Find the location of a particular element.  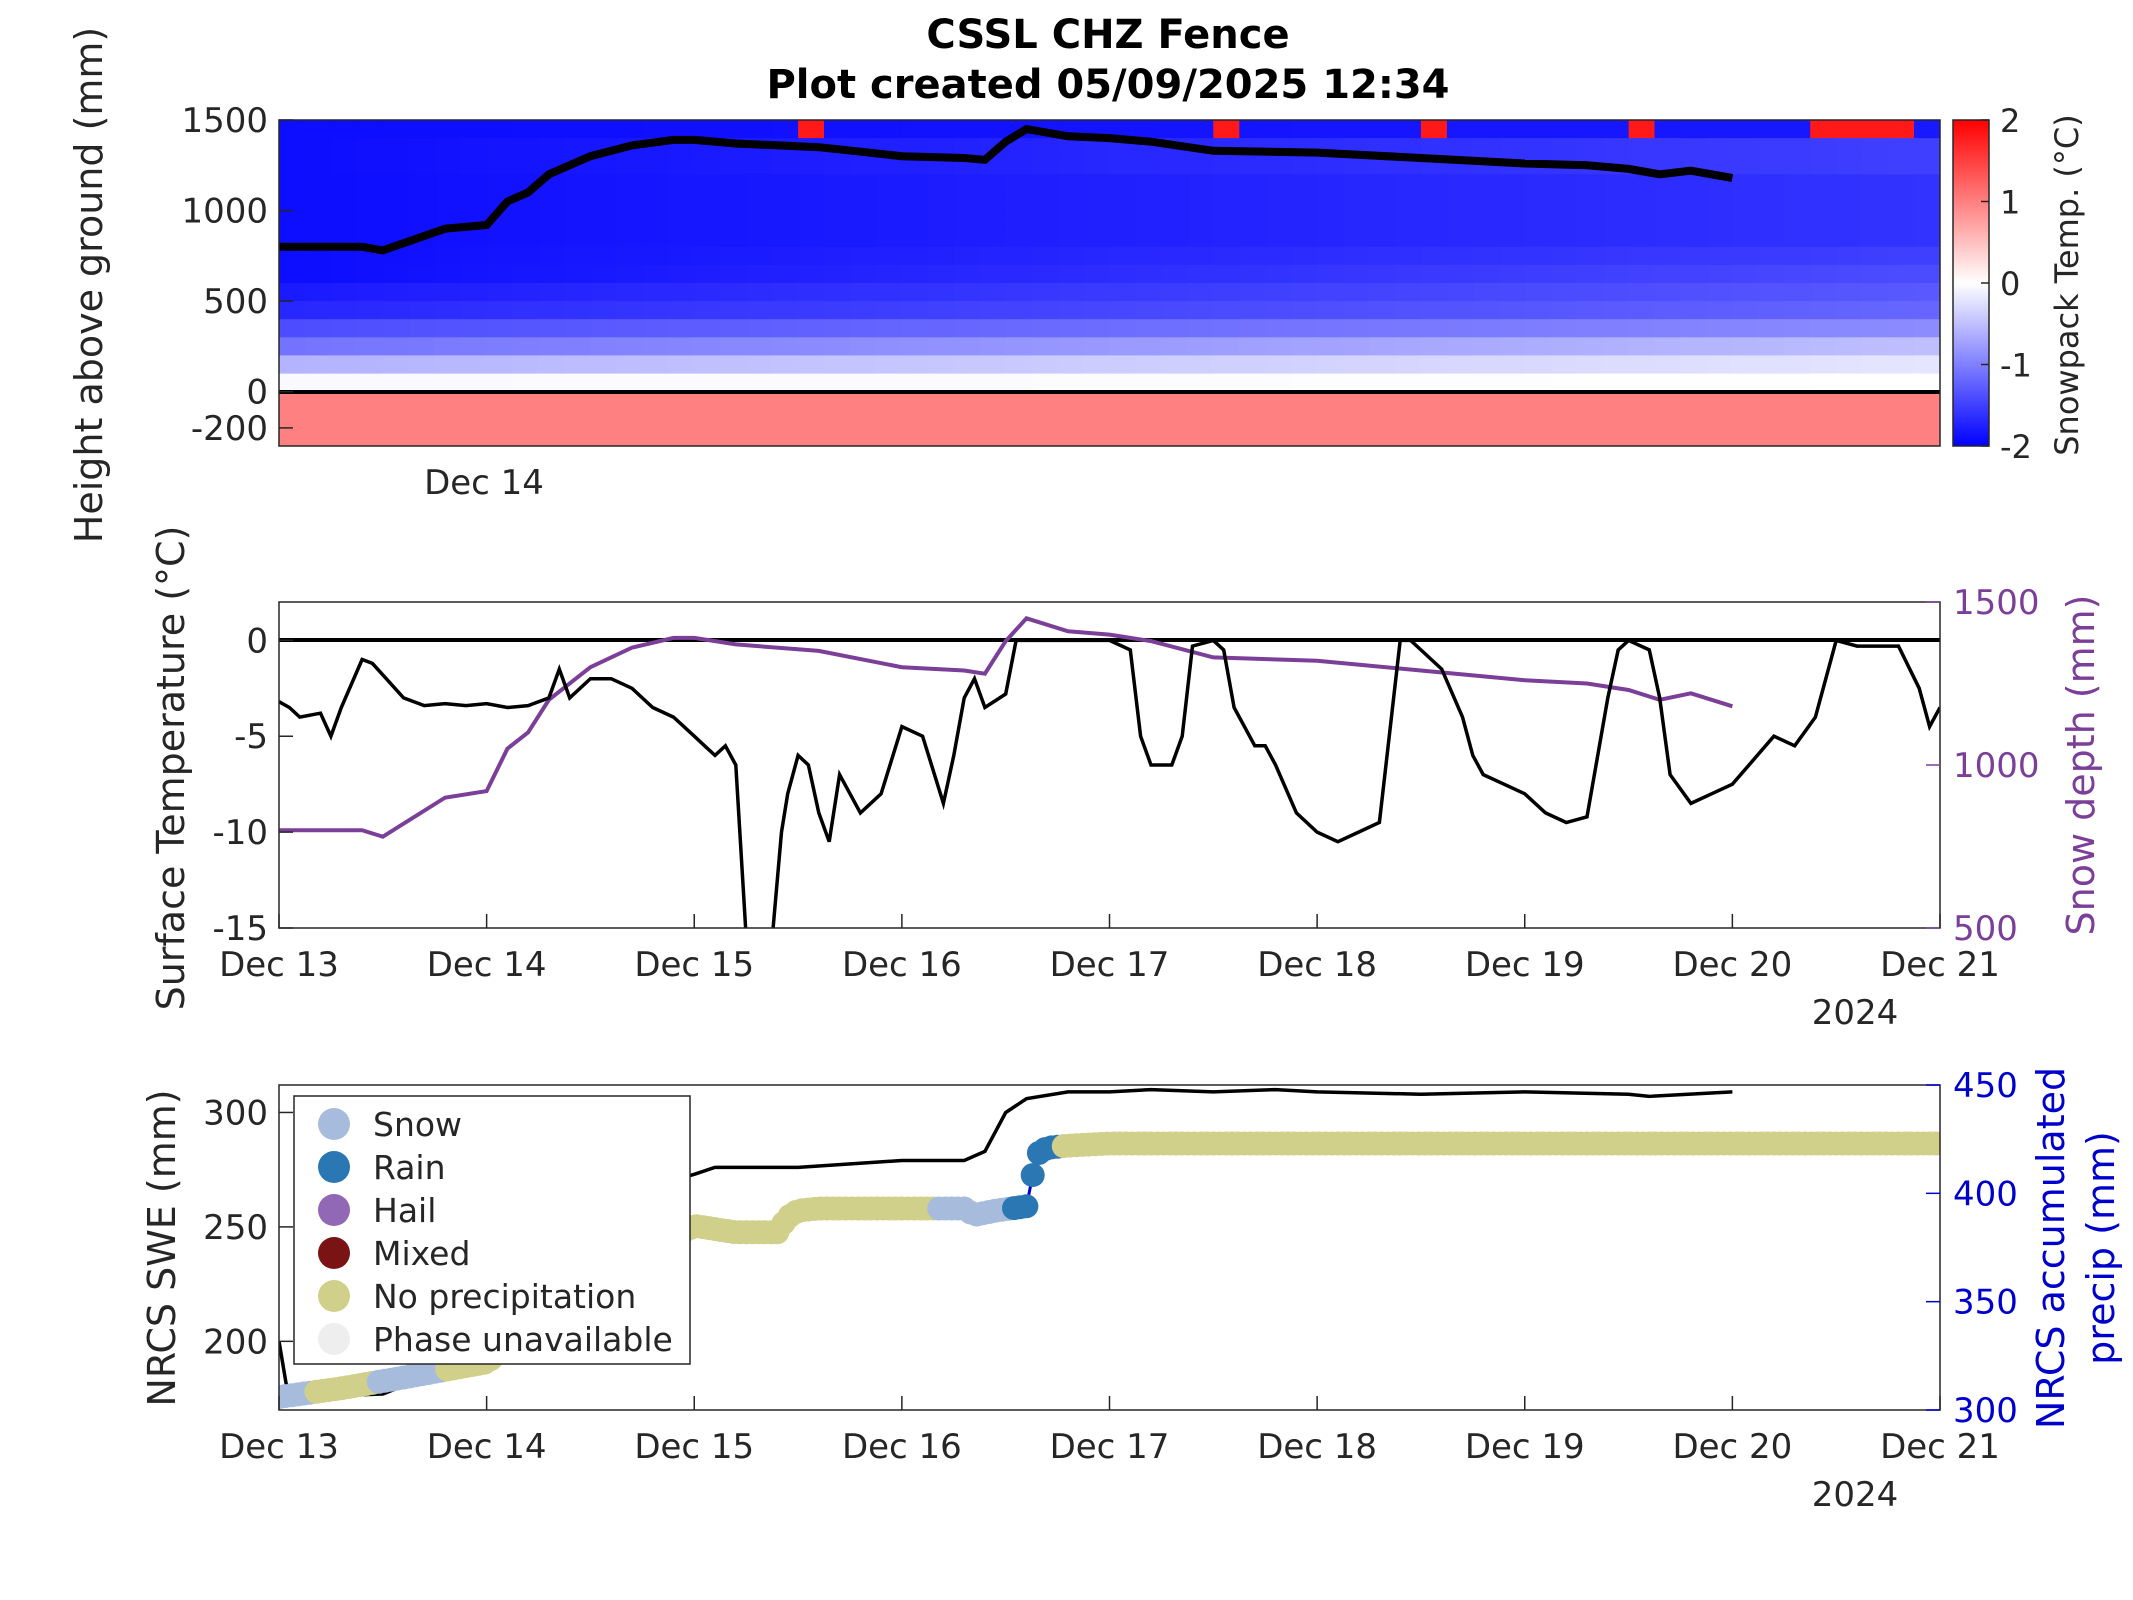

swe-xtick-label: Dec 16 is located at coordinates (902, 1447).